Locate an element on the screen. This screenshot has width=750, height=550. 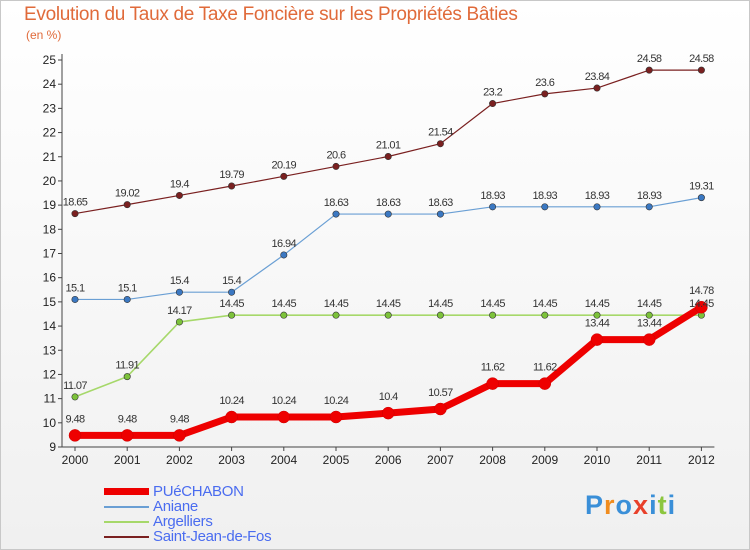
data-label: 14.17 is located at coordinates (179, 311).